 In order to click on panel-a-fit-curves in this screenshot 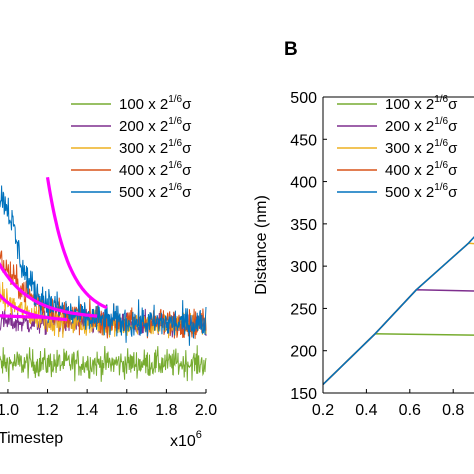, I will do `click(54, 249)`.